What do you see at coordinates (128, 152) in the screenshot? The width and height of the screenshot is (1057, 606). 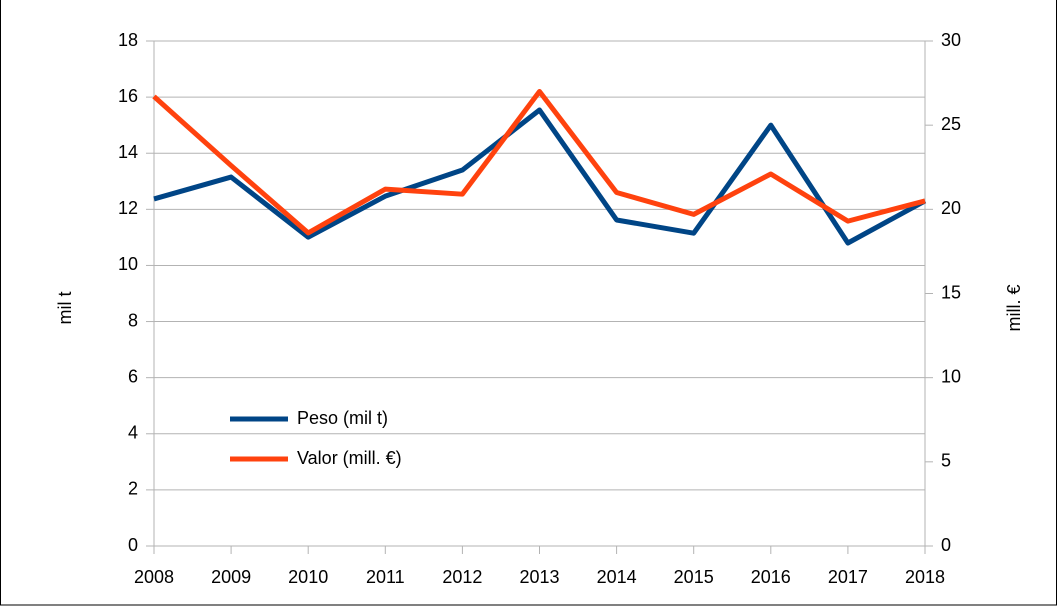 I see `y-tick-label: 14` at bounding box center [128, 152].